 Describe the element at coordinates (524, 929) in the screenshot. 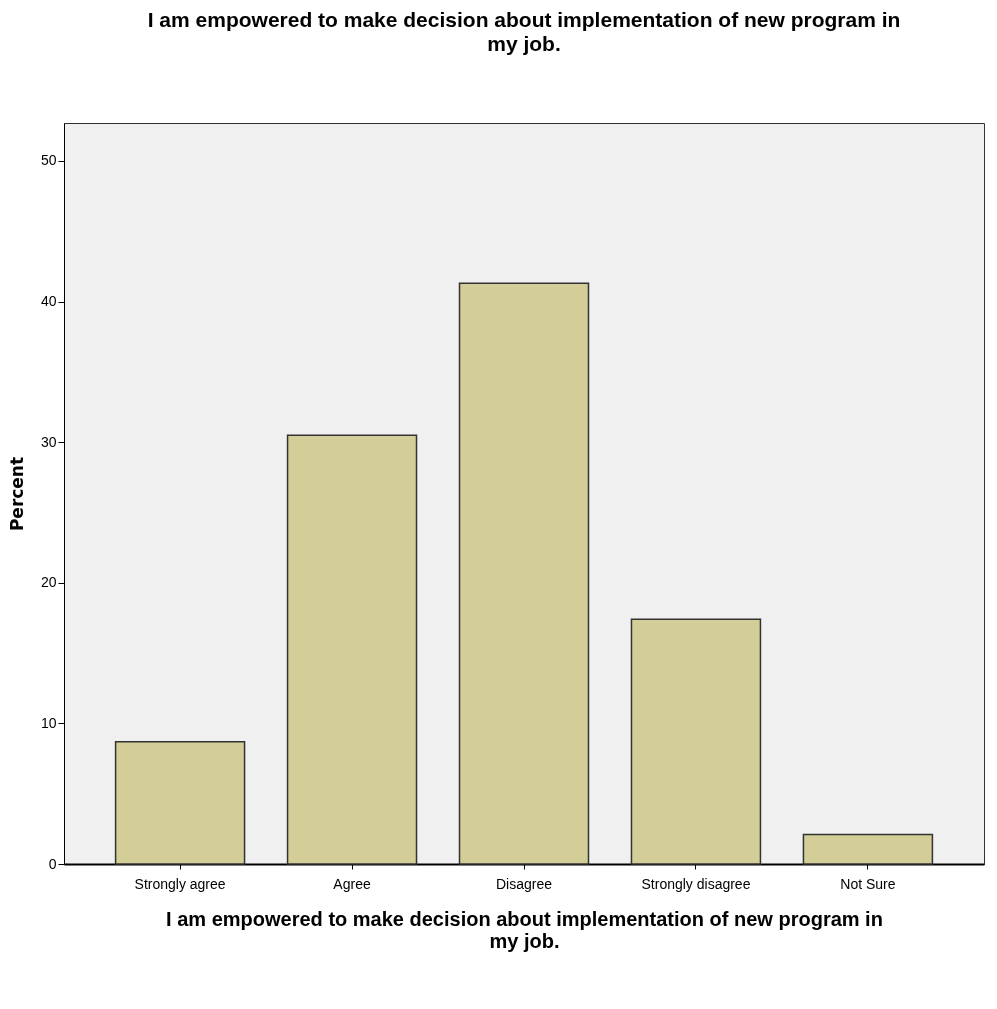

I see `x-axis-title: I am empowered to make decision about implementation of new program in my job.` at that location.